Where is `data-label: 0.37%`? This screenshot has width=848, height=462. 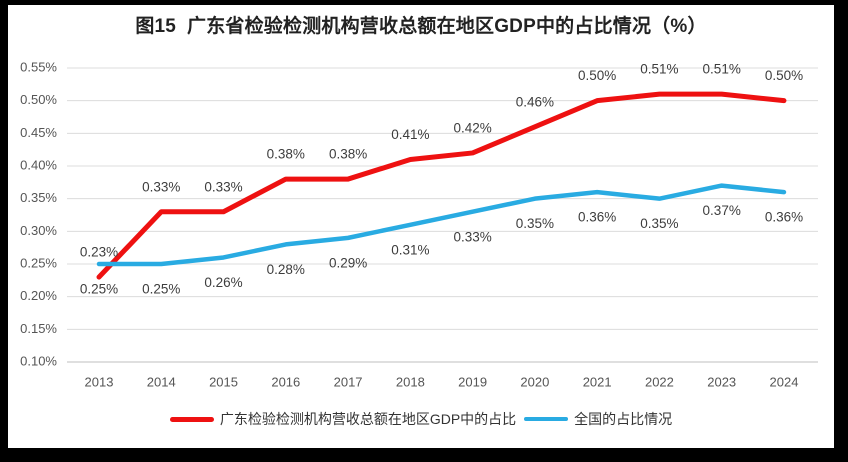 data-label: 0.37% is located at coordinates (722, 210).